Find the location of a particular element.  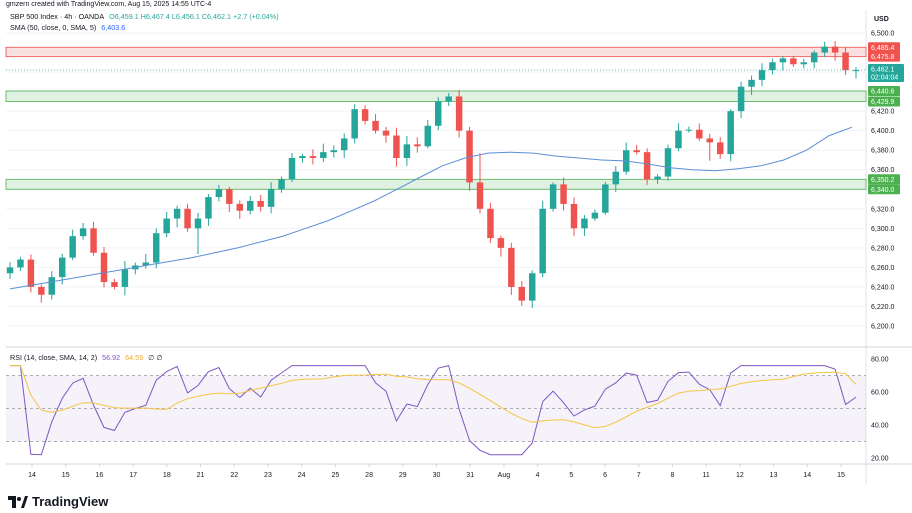

last-price-tag is located at coordinates (886, 73).